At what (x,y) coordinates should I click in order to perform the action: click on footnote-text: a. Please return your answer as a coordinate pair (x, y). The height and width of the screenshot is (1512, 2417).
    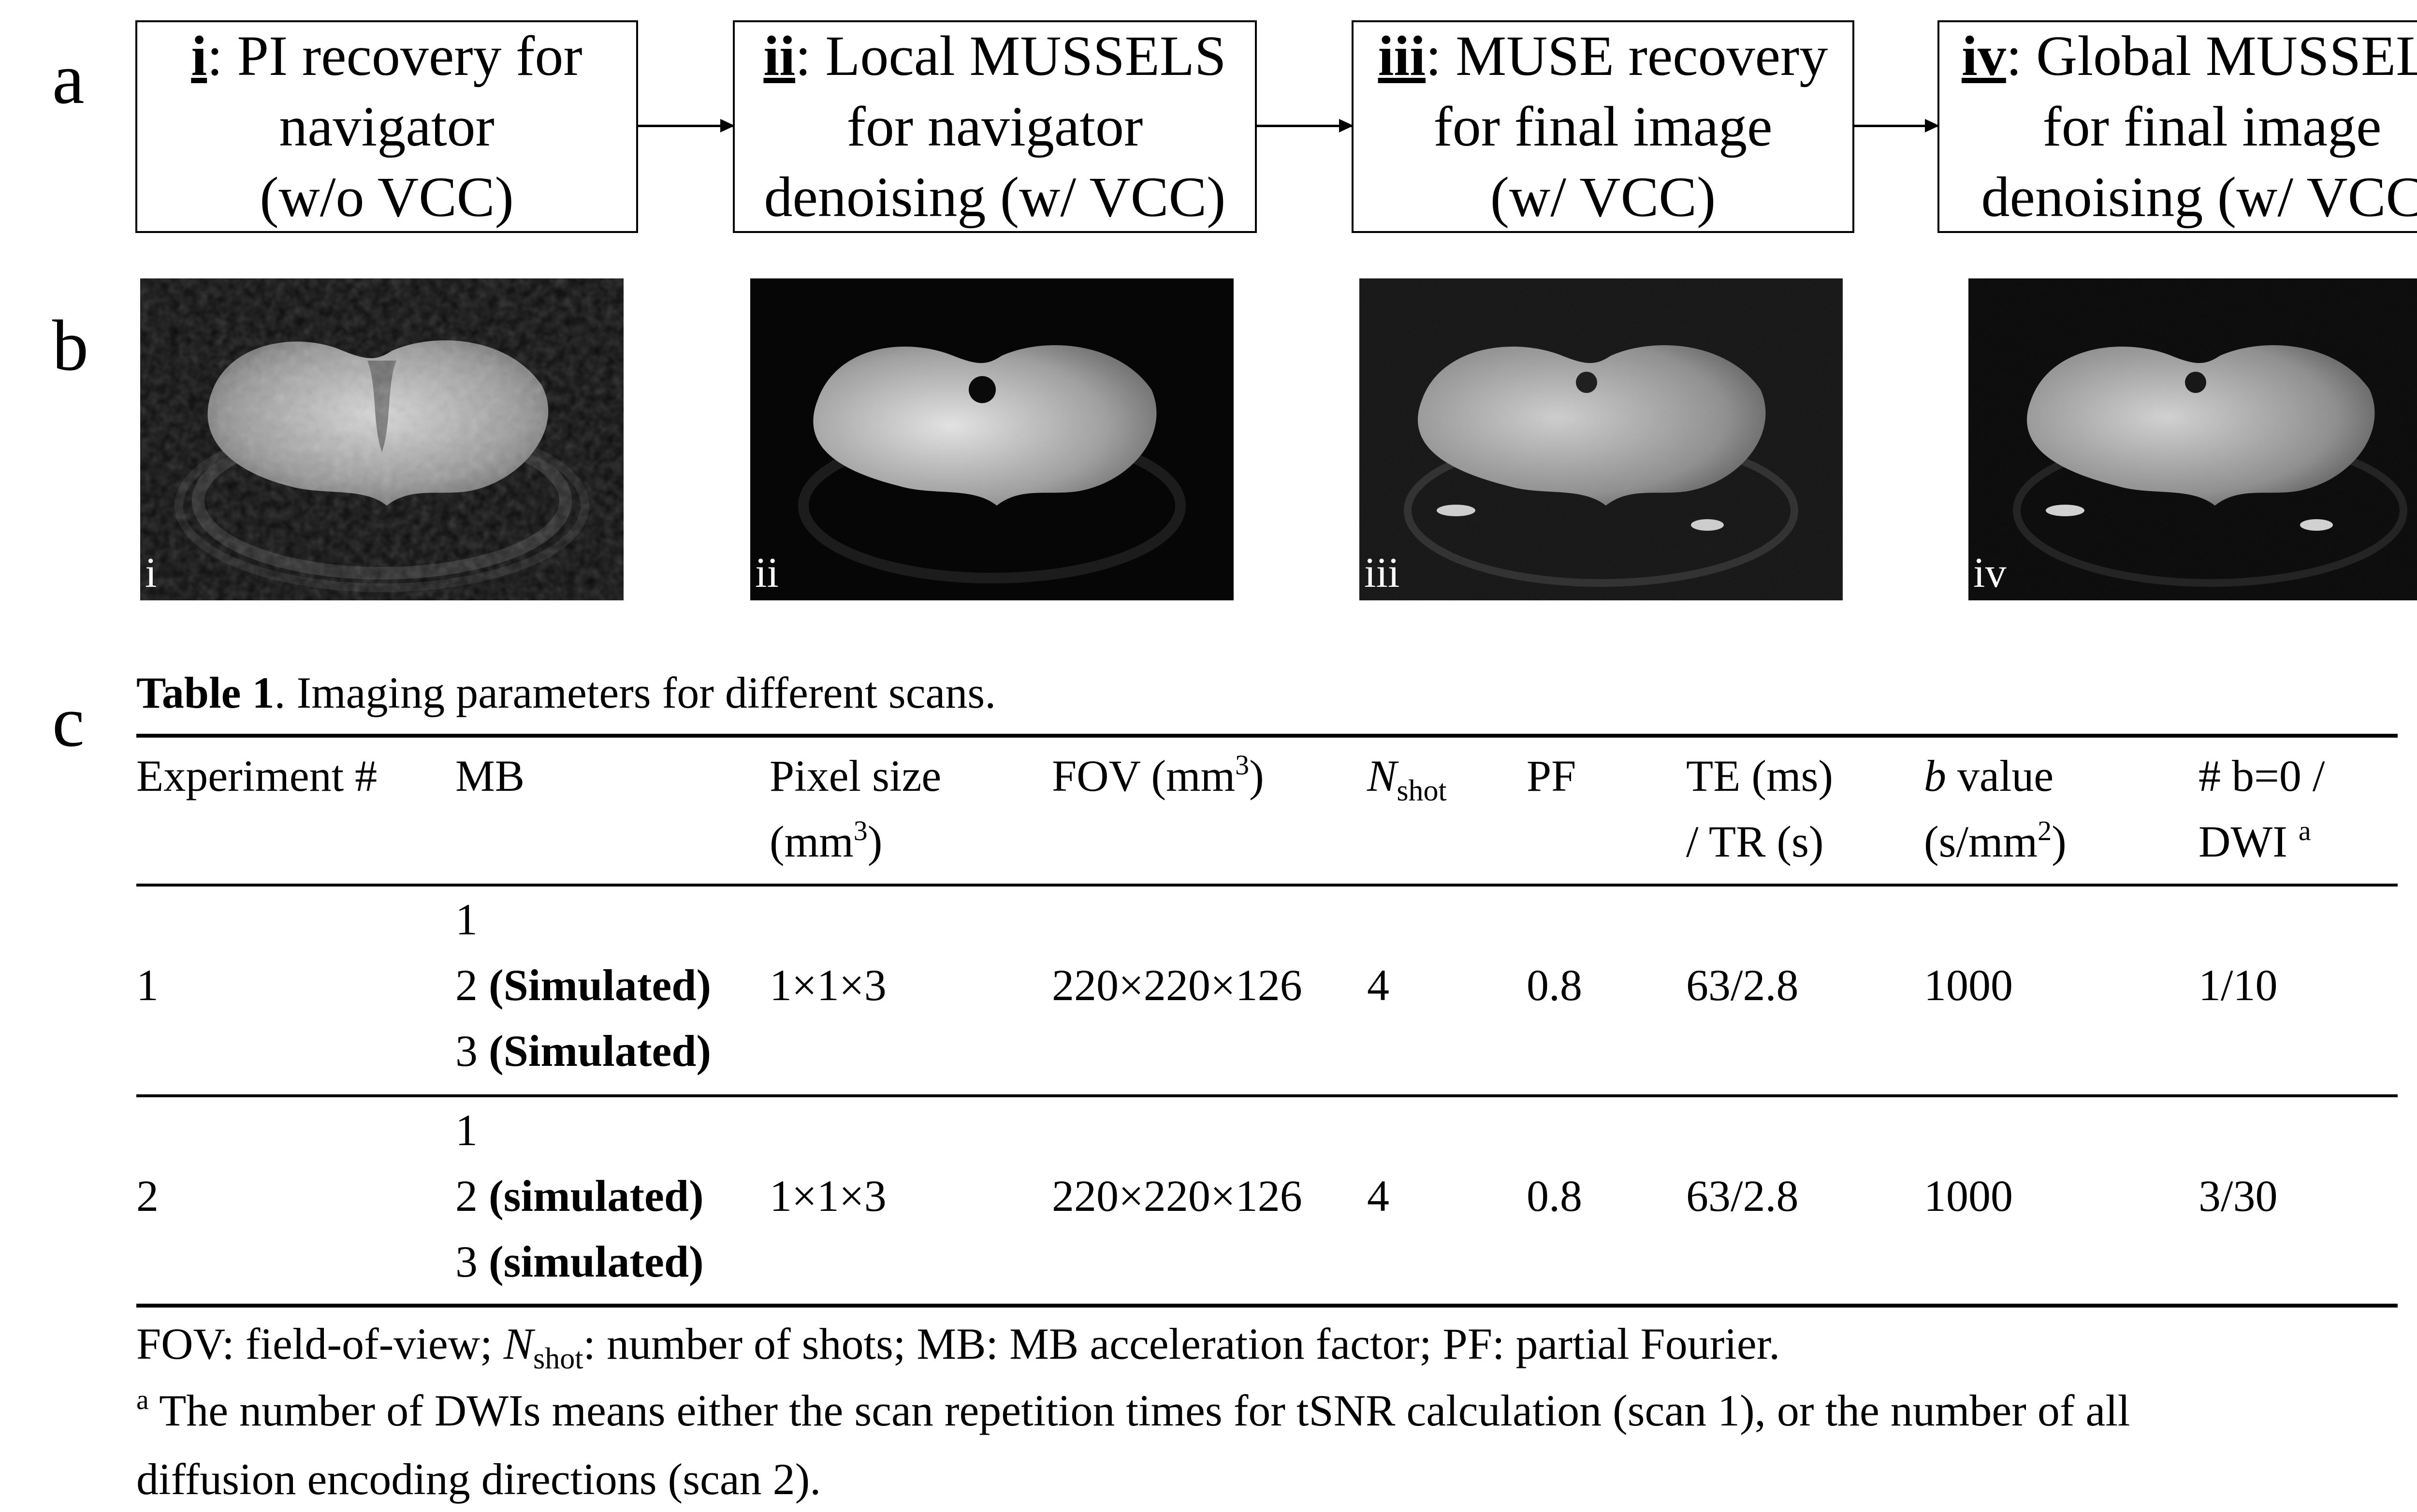
    Looking at the image, I should click on (142, 1399).